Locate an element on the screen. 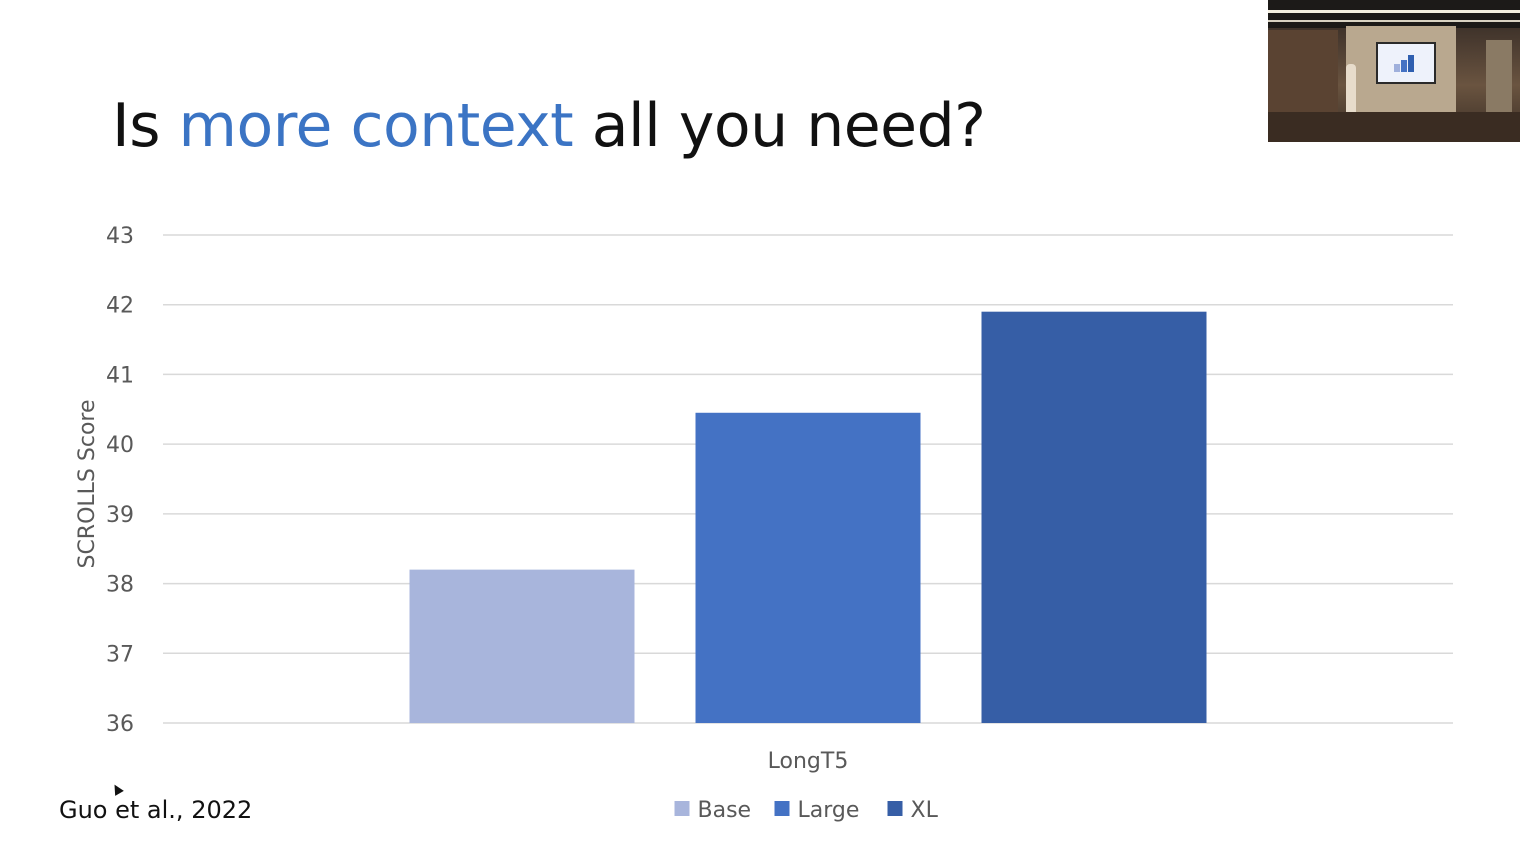  legend-swatch-base is located at coordinates (682, 808).